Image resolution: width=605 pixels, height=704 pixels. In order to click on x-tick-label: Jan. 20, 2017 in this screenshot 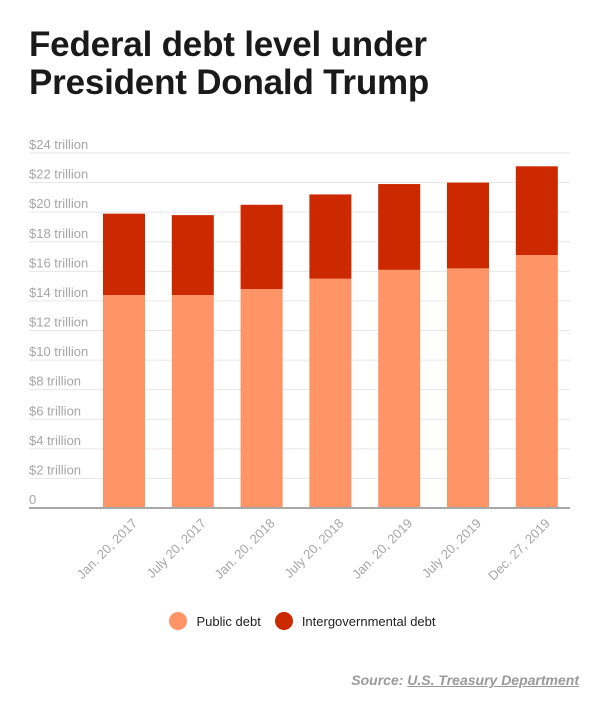, I will do `click(107, 549)`.